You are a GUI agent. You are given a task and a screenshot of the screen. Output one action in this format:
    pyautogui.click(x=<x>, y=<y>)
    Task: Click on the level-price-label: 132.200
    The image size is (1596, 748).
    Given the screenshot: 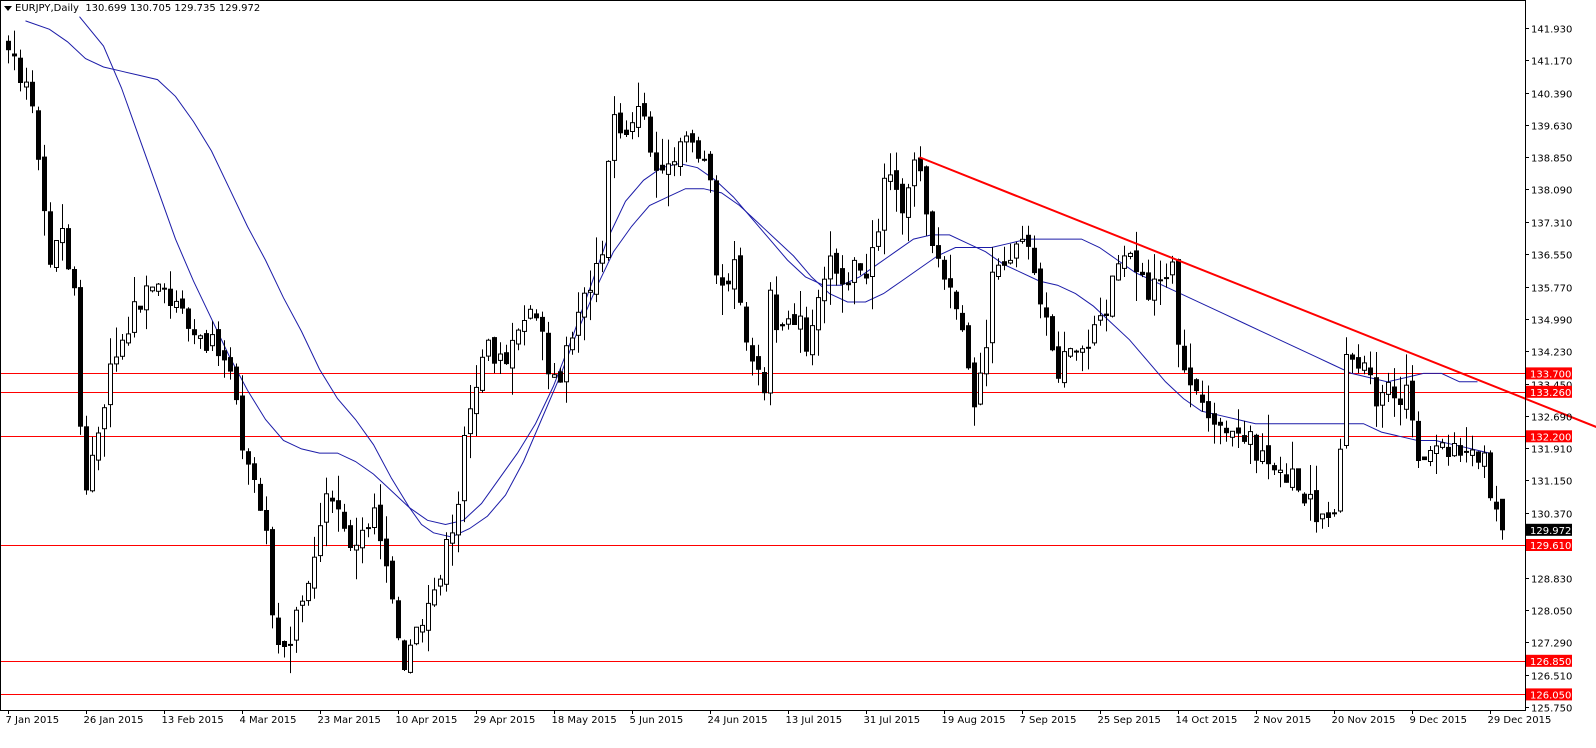 What is the action you would take?
    pyautogui.click(x=1549, y=436)
    